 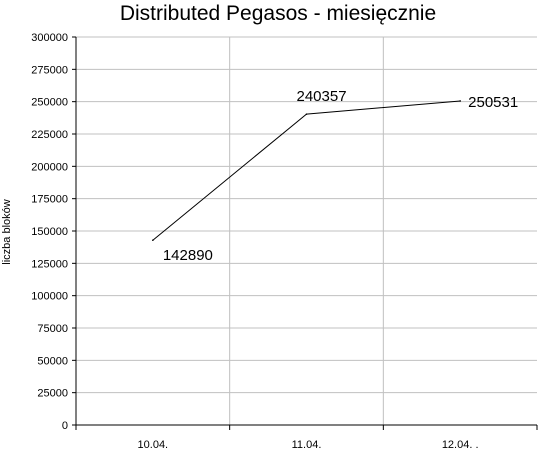 I want to click on y-tick-label: 200000, so click(x=49, y=167).